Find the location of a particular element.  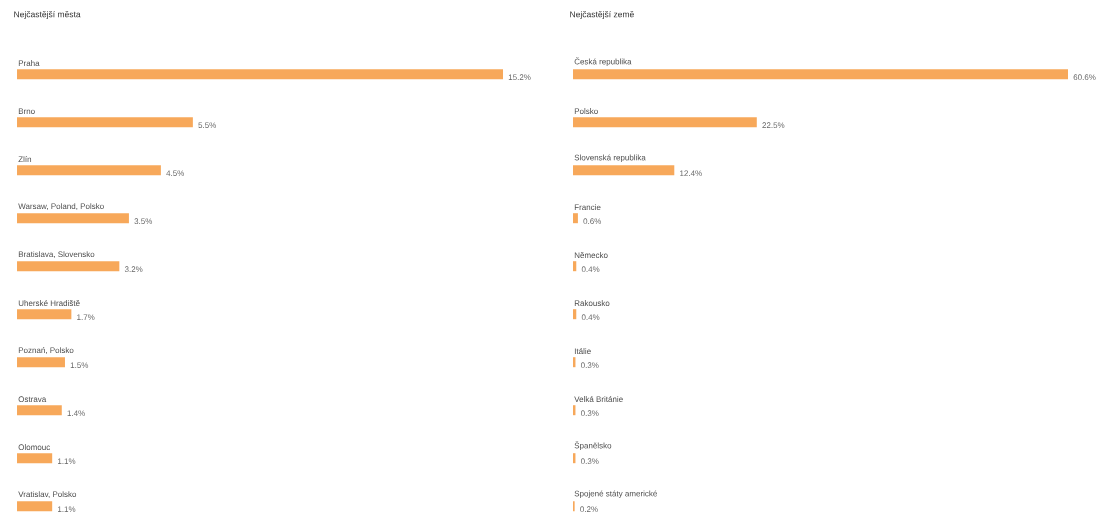

data-label: 1.7% is located at coordinates (86, 317).